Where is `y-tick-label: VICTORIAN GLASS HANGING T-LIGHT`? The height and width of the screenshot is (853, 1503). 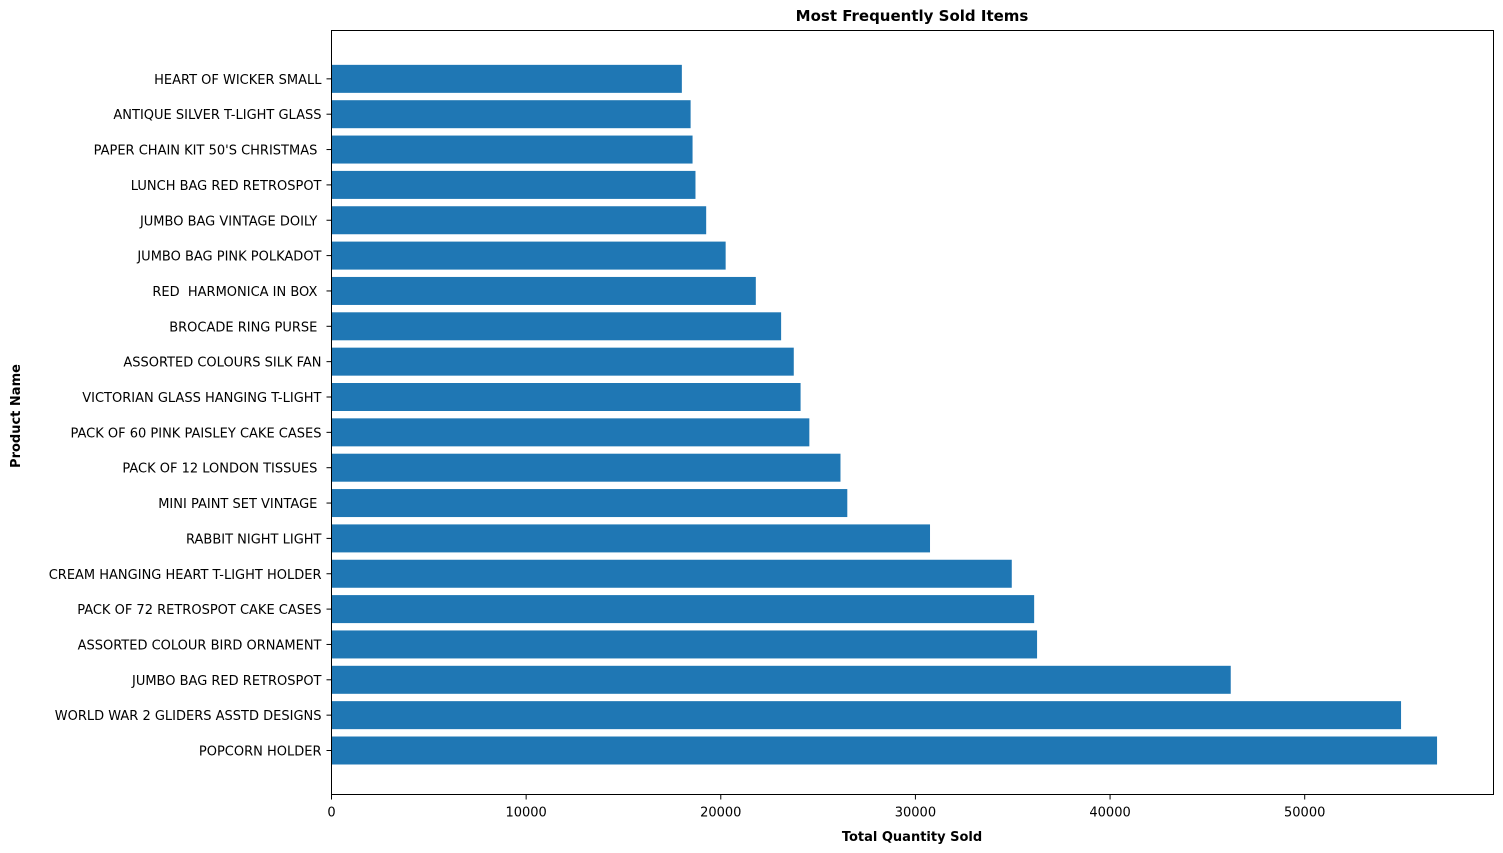
y-tick-label: VICTORIAN GLASS HANGING T-LIGHT is located at coordinates (201, 398).